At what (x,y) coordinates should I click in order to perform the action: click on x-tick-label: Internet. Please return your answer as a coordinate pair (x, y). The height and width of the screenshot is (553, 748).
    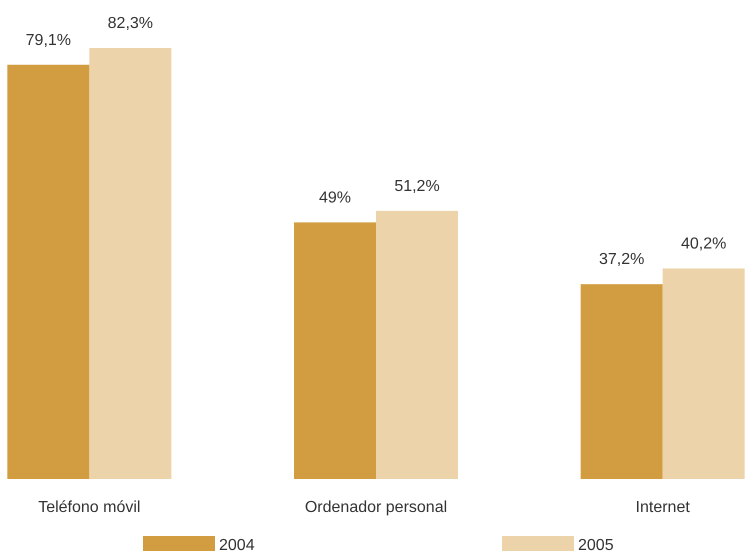
    Looking at the image, I should click on (663, 507).